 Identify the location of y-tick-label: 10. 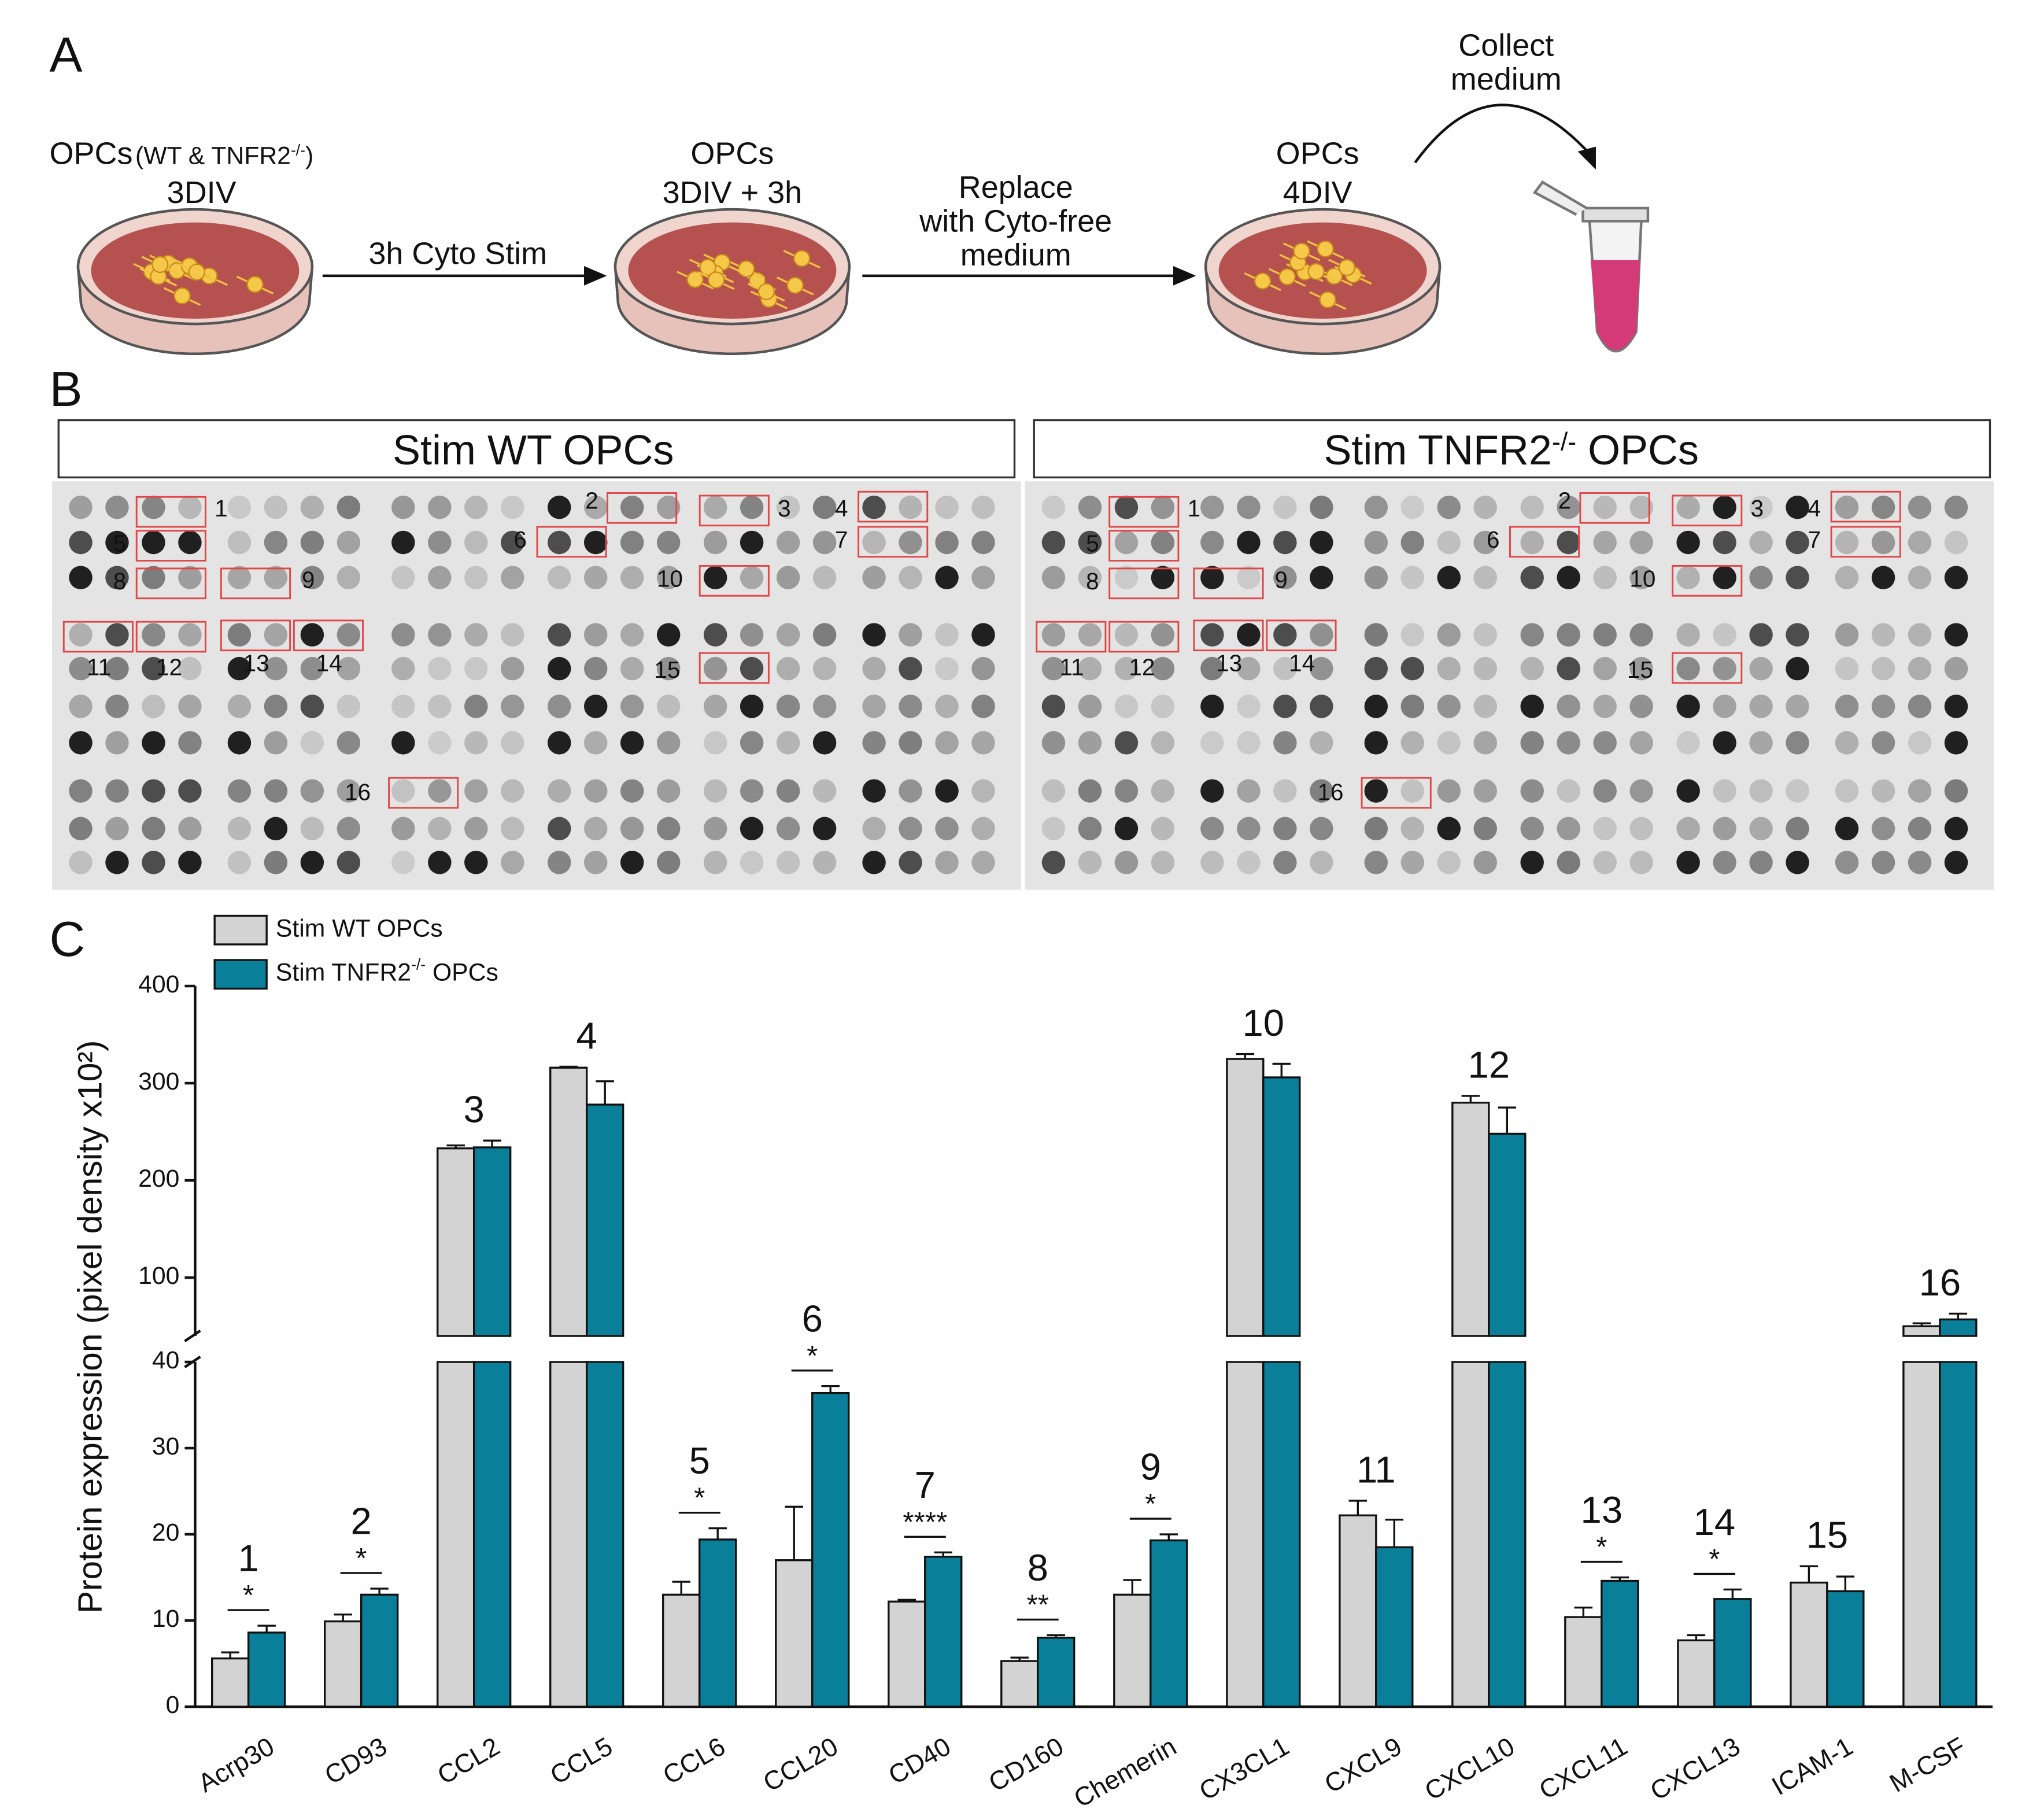
(166, 1619).